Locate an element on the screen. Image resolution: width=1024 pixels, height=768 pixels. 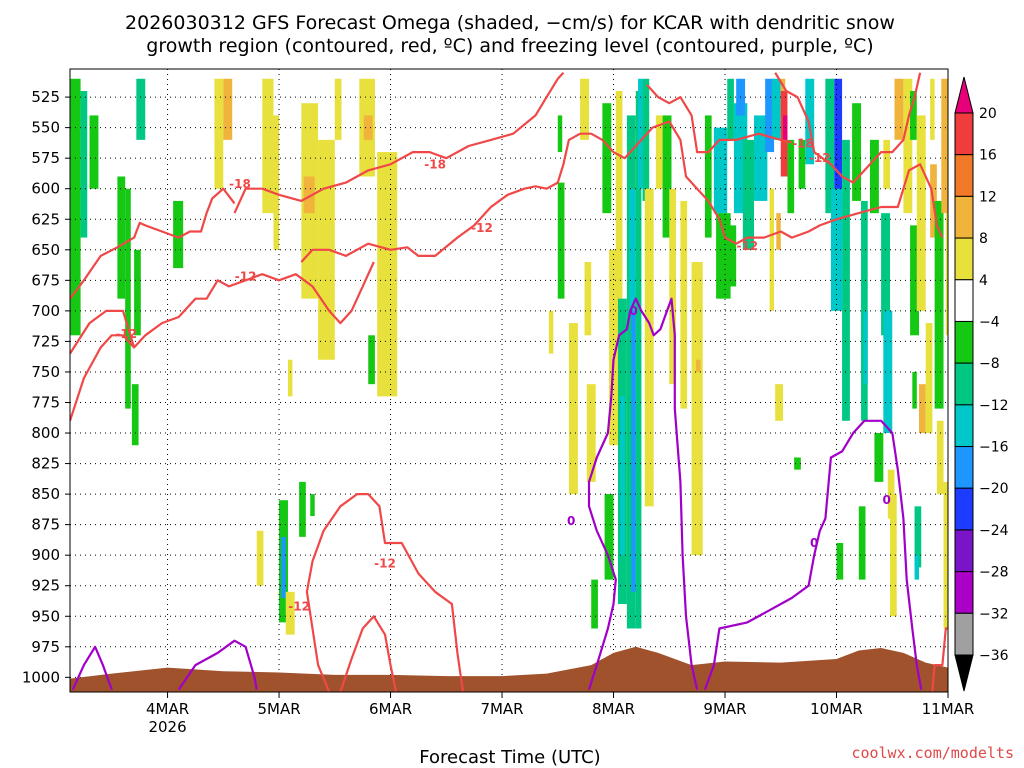
x-tick-label: 10MAR is located at coordinates (836, 709).